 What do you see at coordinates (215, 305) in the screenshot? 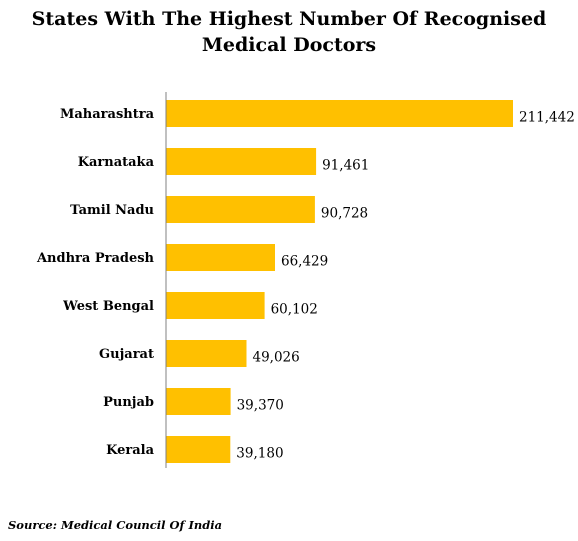
I see `bar-west-bengal` at bounding box center [215, 305].